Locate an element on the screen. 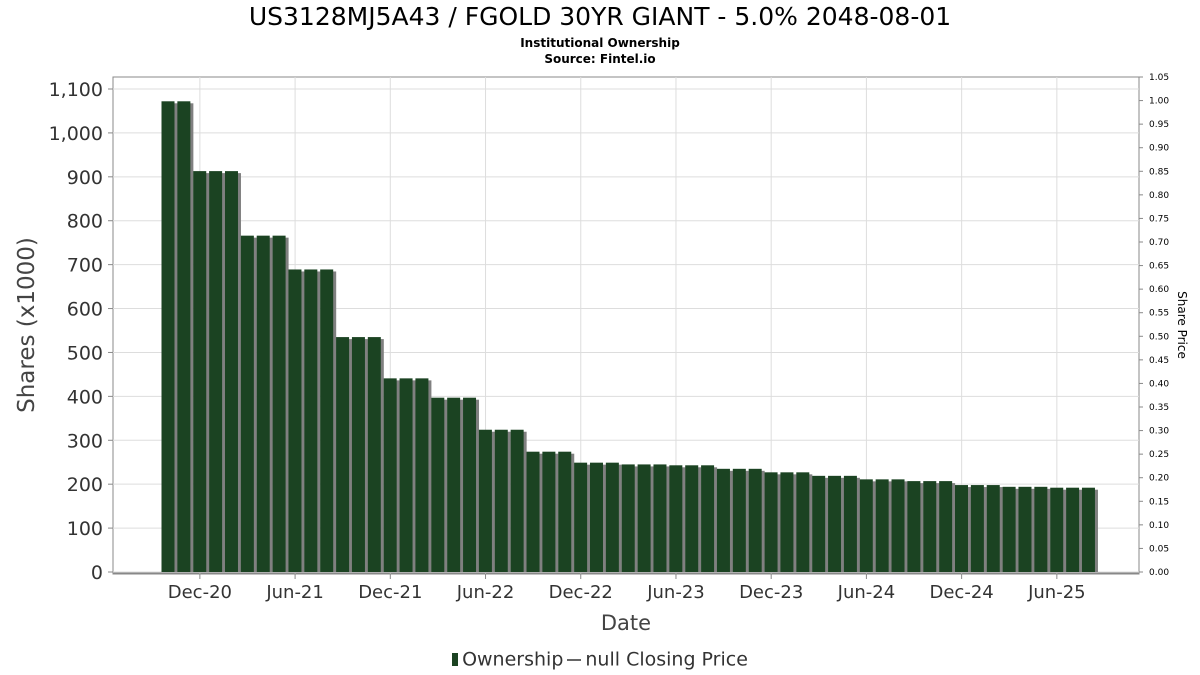  y2-tick-label: 0.80 is located at coordinates (1159, 196).